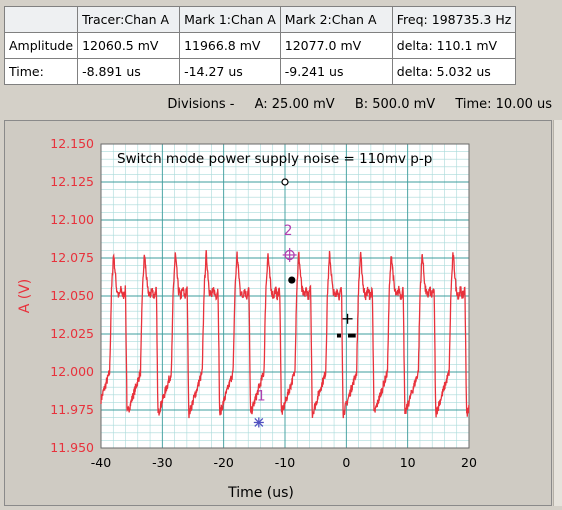  Describe the element at coordinates (454, 71) in the screenshot. I see `readout-cell: delta: 5.032 us` at that location.